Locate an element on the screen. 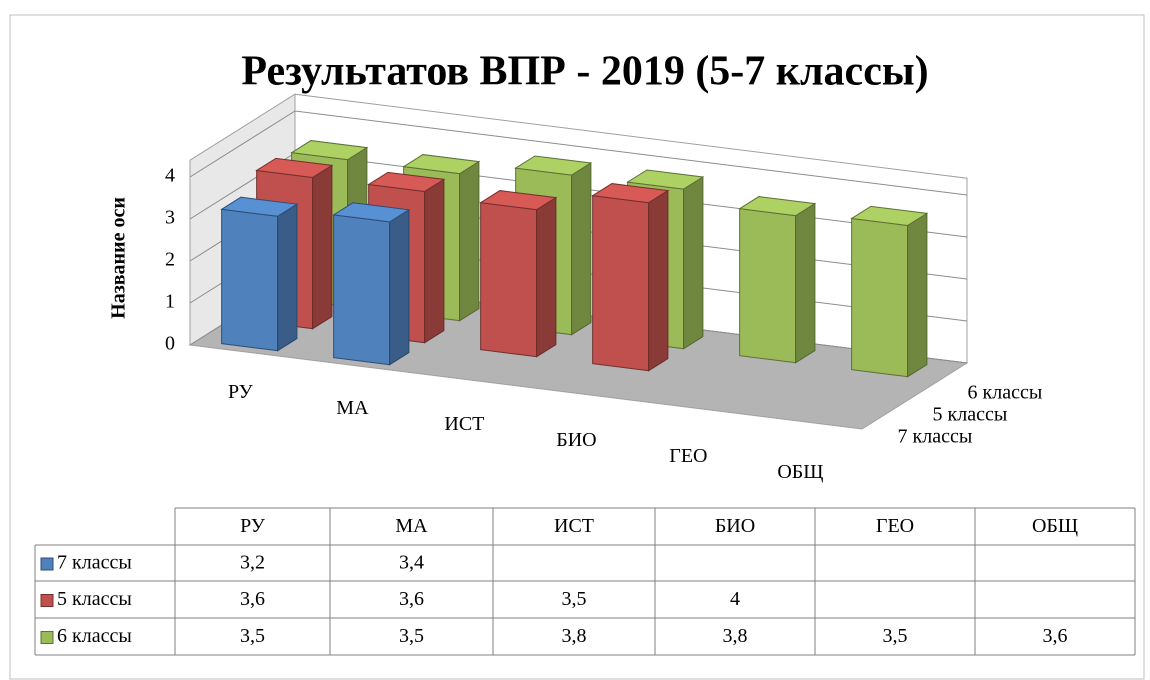 The width and height of the screenshot is (1150, 680). table-header: ОБЩ is located at coordinates (1055, 526).